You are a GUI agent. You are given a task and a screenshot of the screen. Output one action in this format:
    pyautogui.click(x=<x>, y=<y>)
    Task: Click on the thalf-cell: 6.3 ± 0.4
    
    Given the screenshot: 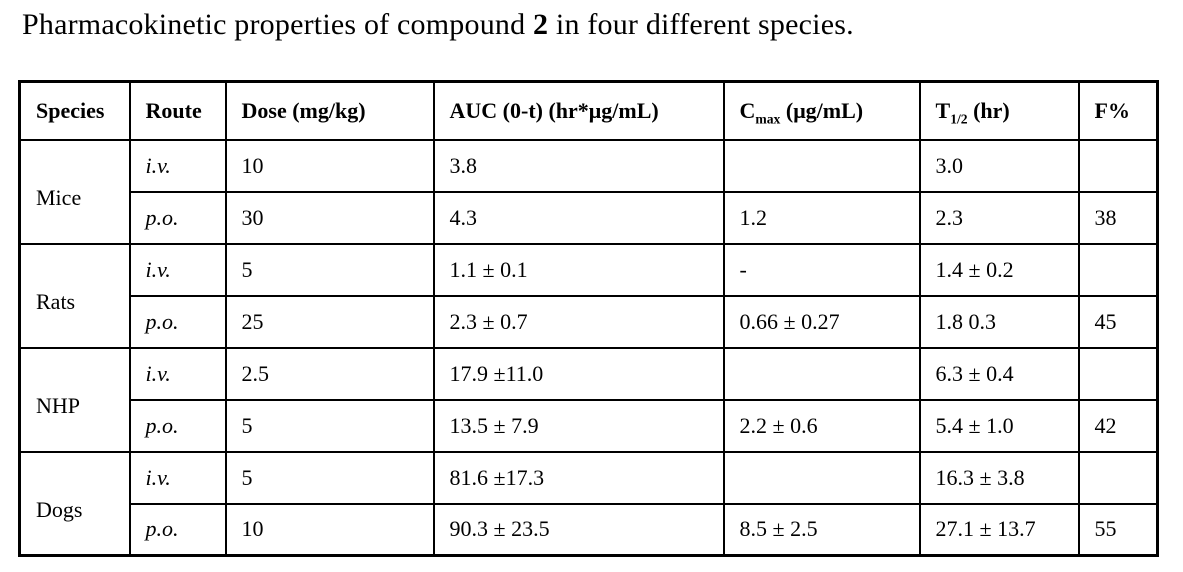 What is the action you would take?
    pyautogui.click(x=999, y=373)
    